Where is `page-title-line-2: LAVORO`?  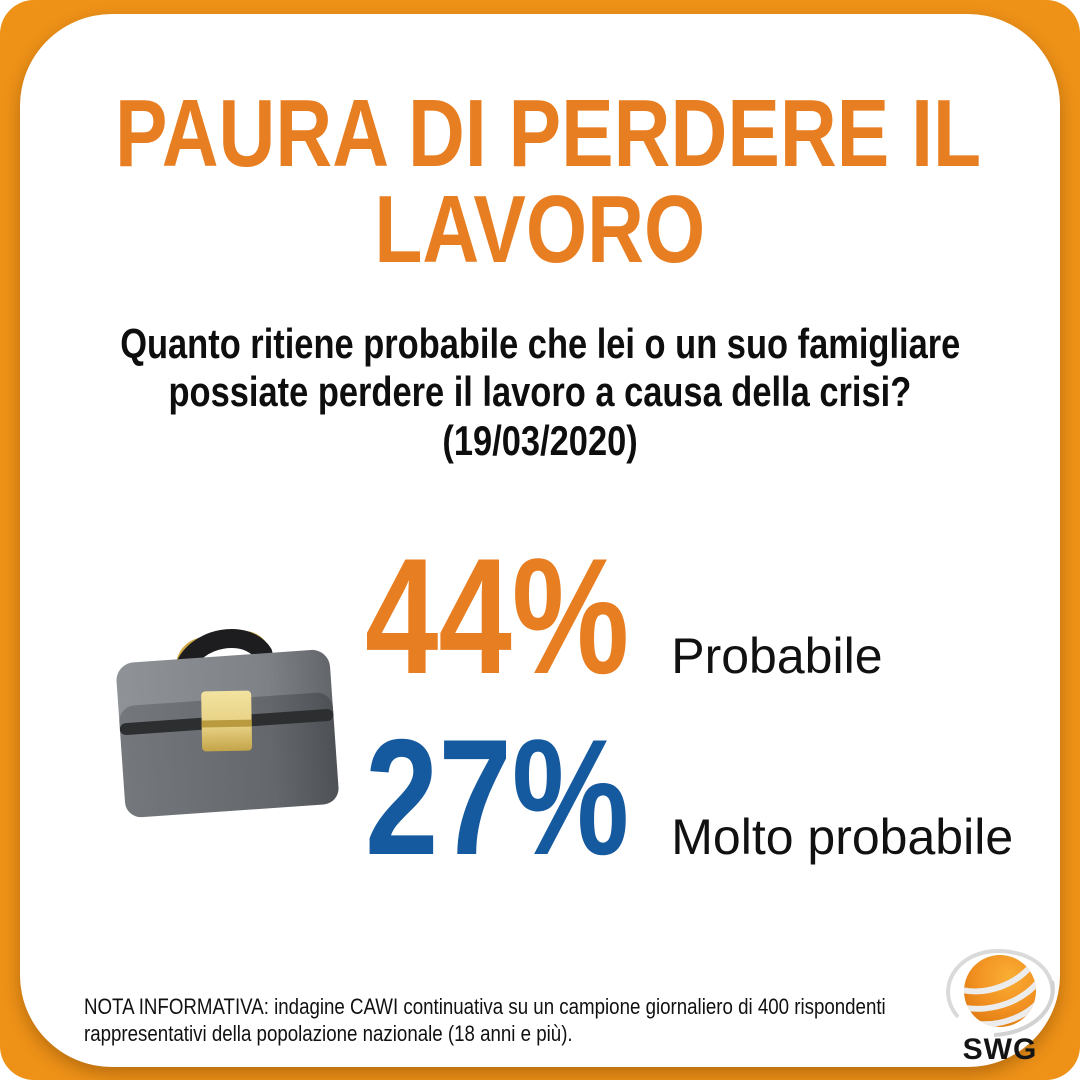
page-title-line-2: LAVORO is located at coordinates (540, 229).